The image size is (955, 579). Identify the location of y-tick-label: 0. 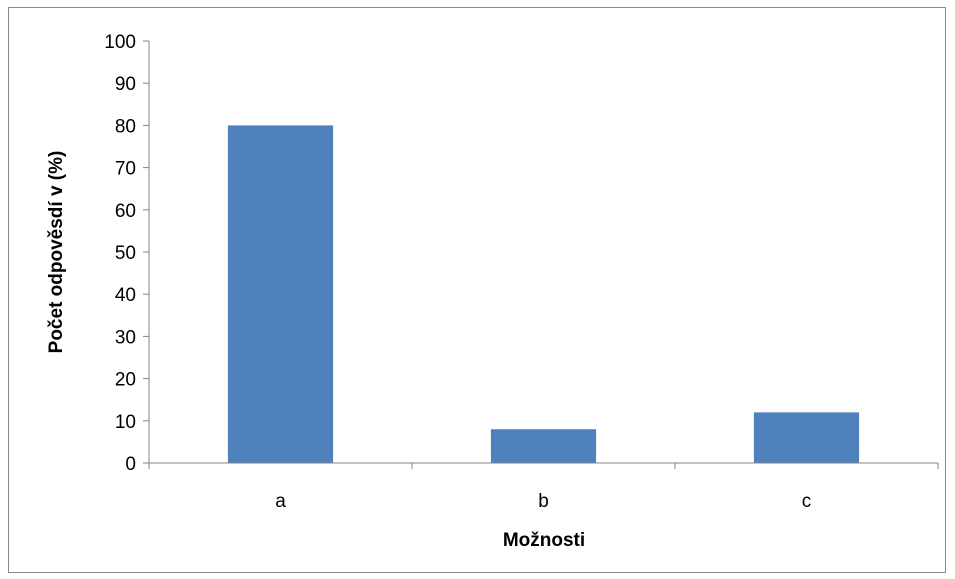
(130, 464).